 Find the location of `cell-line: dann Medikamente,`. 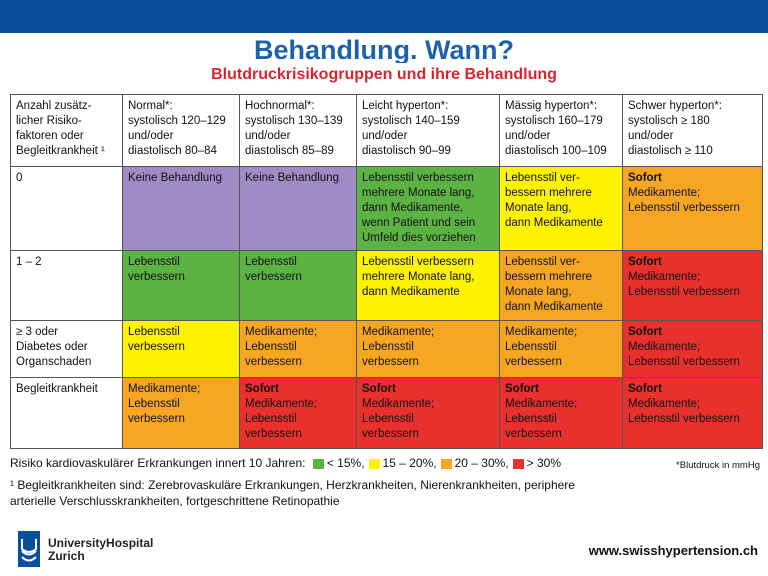

cell-line: dann Medikamente, is located at coordinates (413, 208).